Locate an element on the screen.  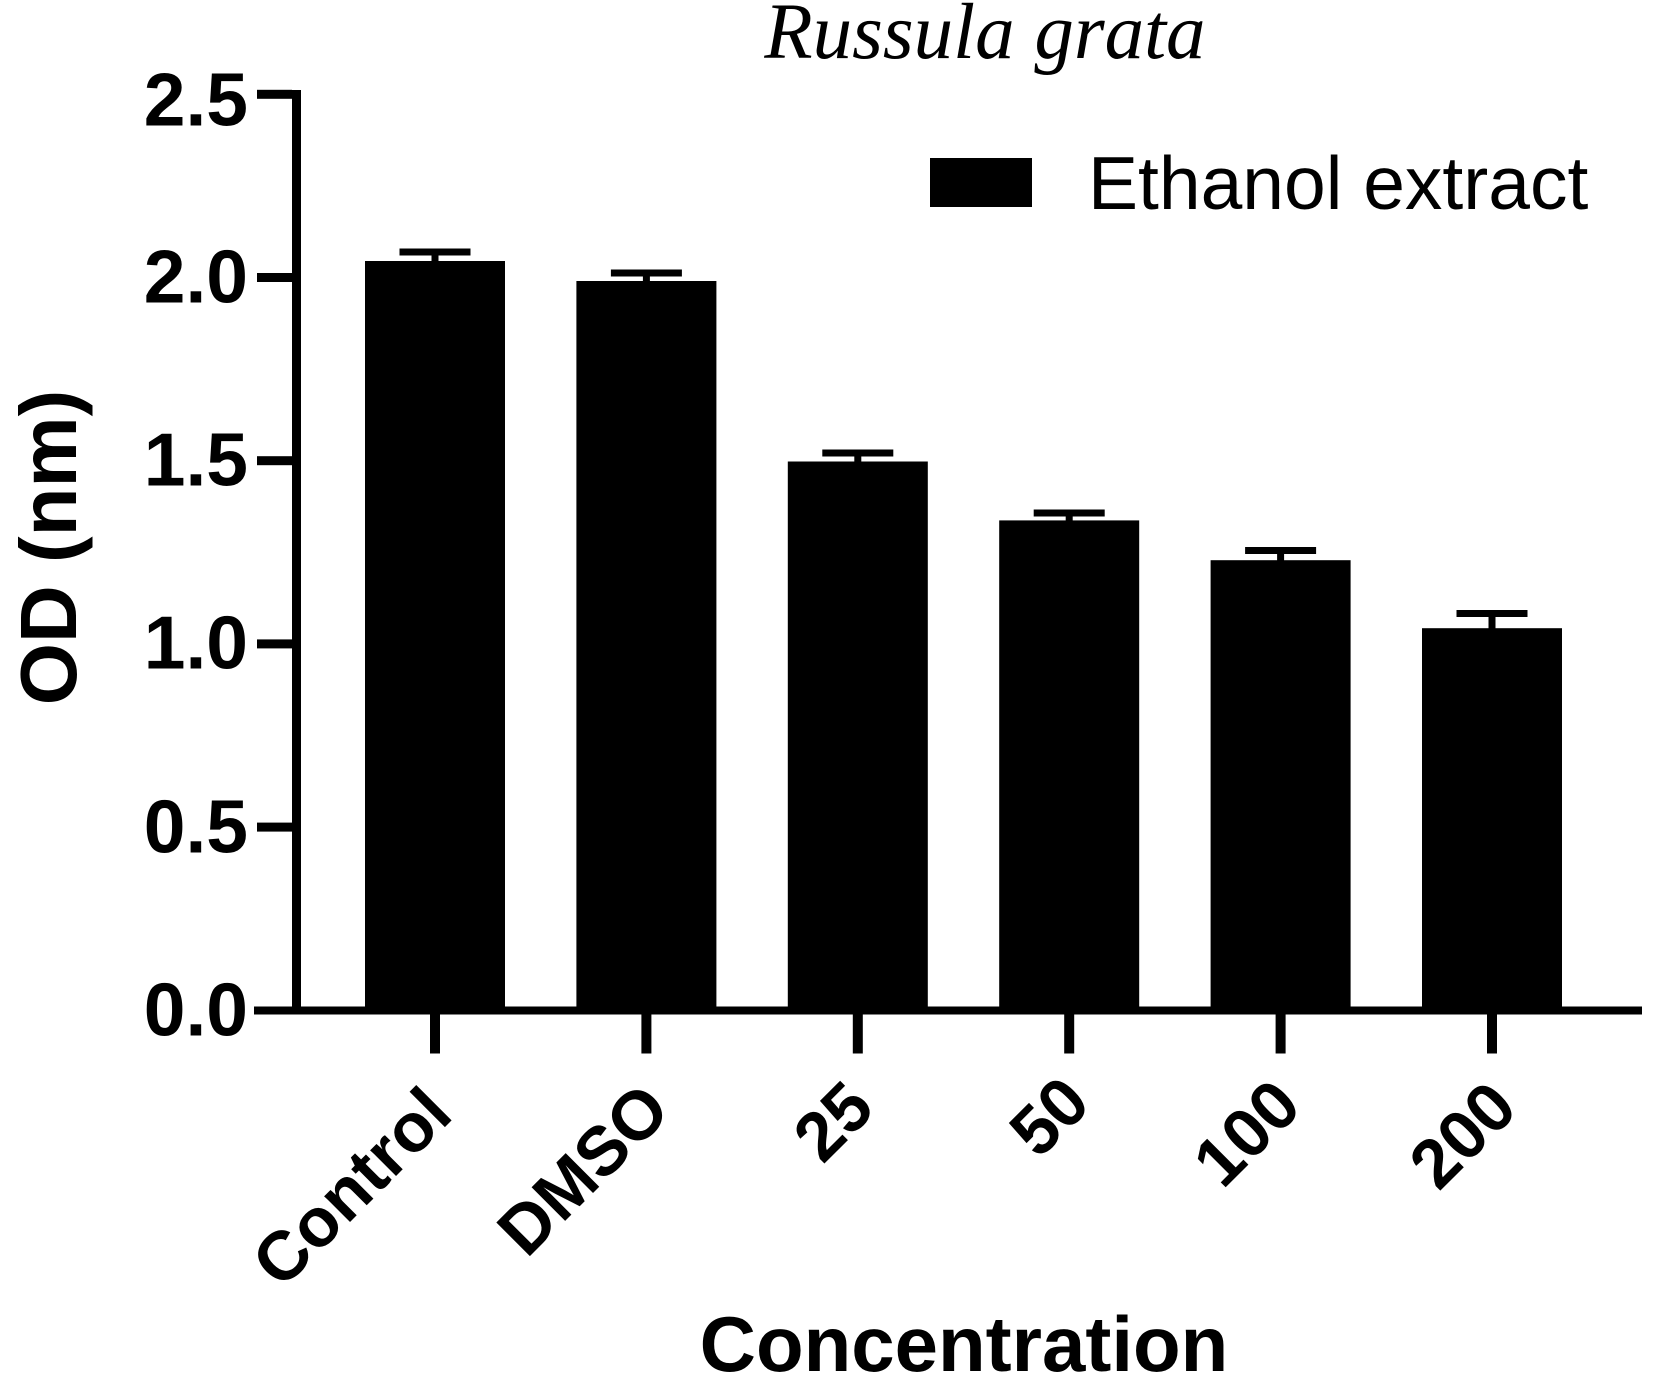
svg-text: 1.0 is located at coordinates (196, 643).